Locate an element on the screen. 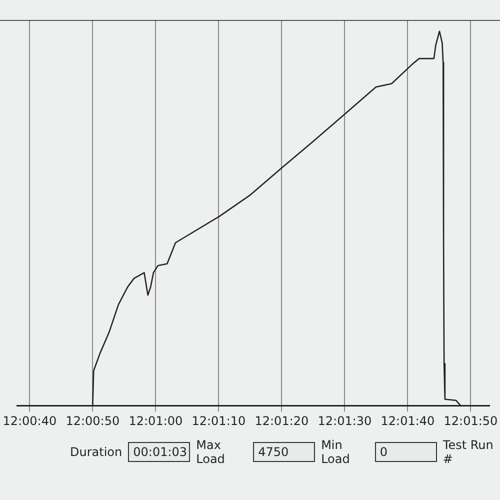 The image size is (500, 500). text: Min Load is located at coordinates (336, 452).